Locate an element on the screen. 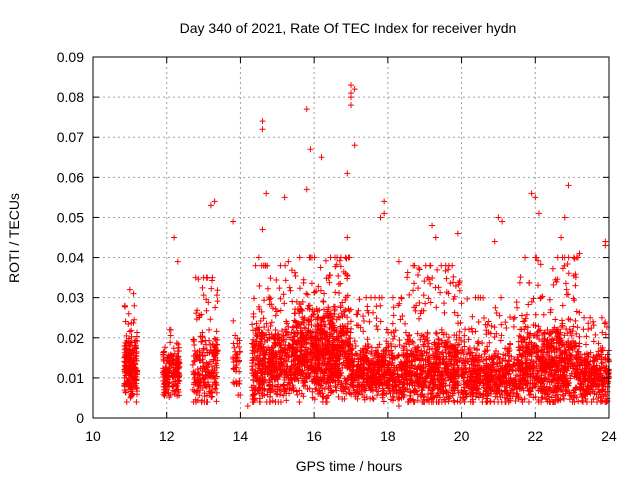 The width and height of the screenshot is (640, 480). x-tick-label: 16 is located at coordinates (314, 436).